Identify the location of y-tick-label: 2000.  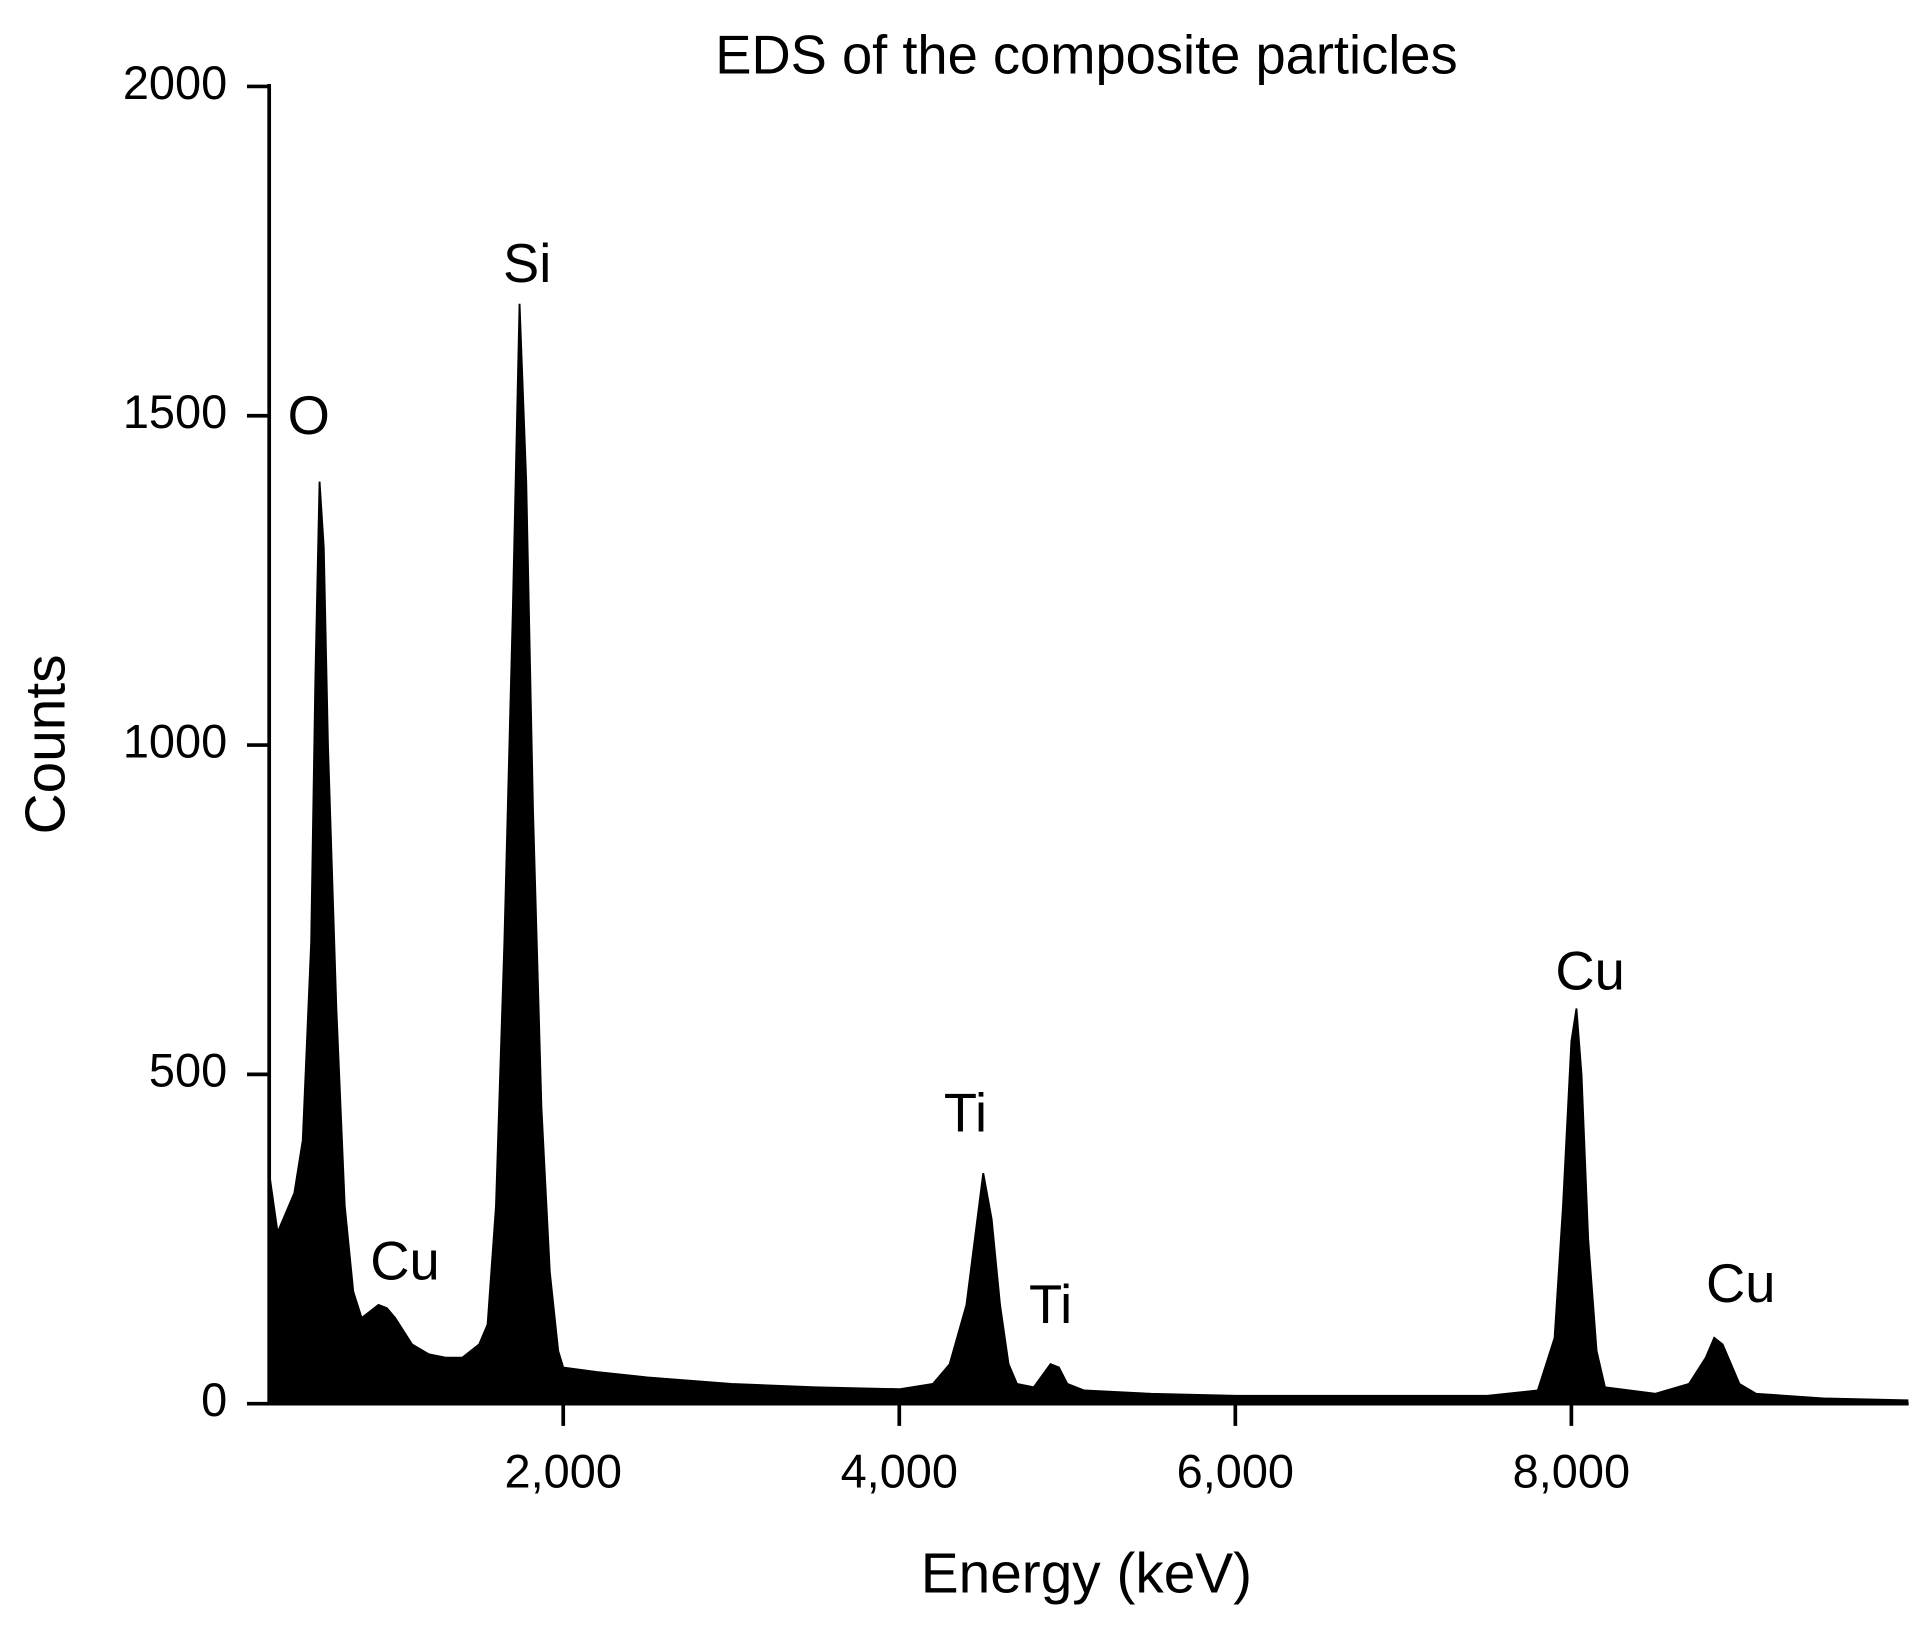
(175, 83).